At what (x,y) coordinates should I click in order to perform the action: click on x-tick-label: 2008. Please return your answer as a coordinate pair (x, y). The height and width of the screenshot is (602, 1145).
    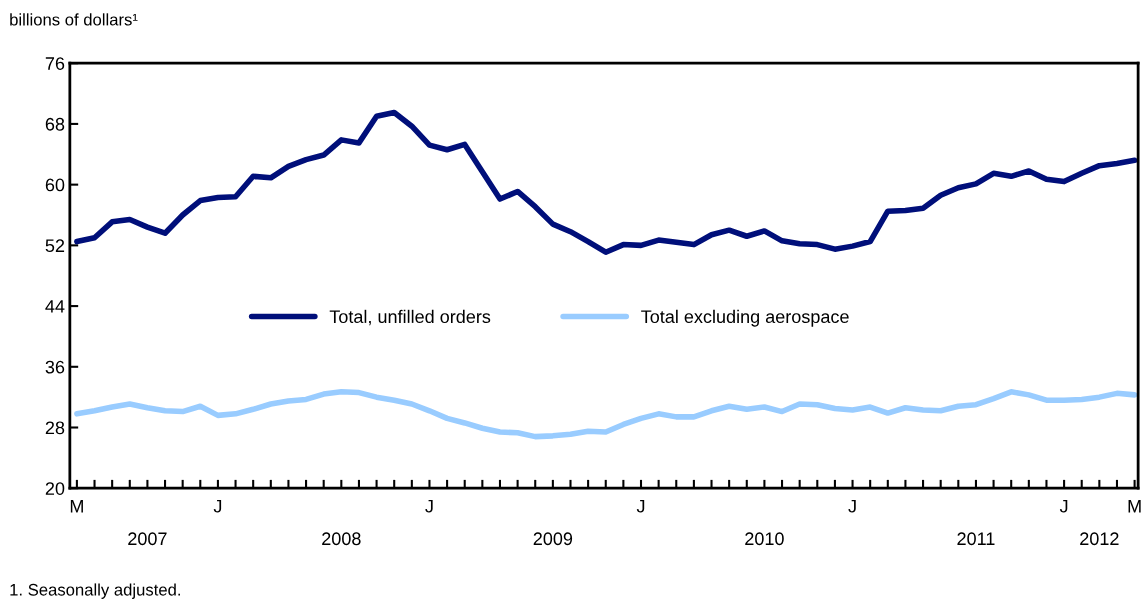
    Looking at the image, I should click on (341, 539).